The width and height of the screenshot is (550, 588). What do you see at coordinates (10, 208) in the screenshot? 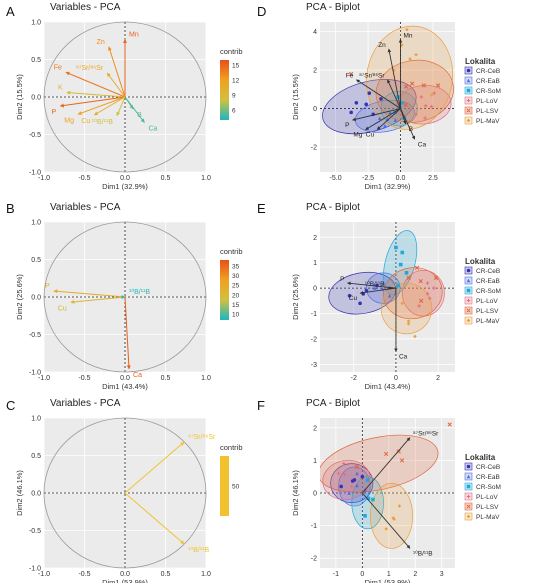
I see `panel-letter: B` at bounding box center [10, 208].